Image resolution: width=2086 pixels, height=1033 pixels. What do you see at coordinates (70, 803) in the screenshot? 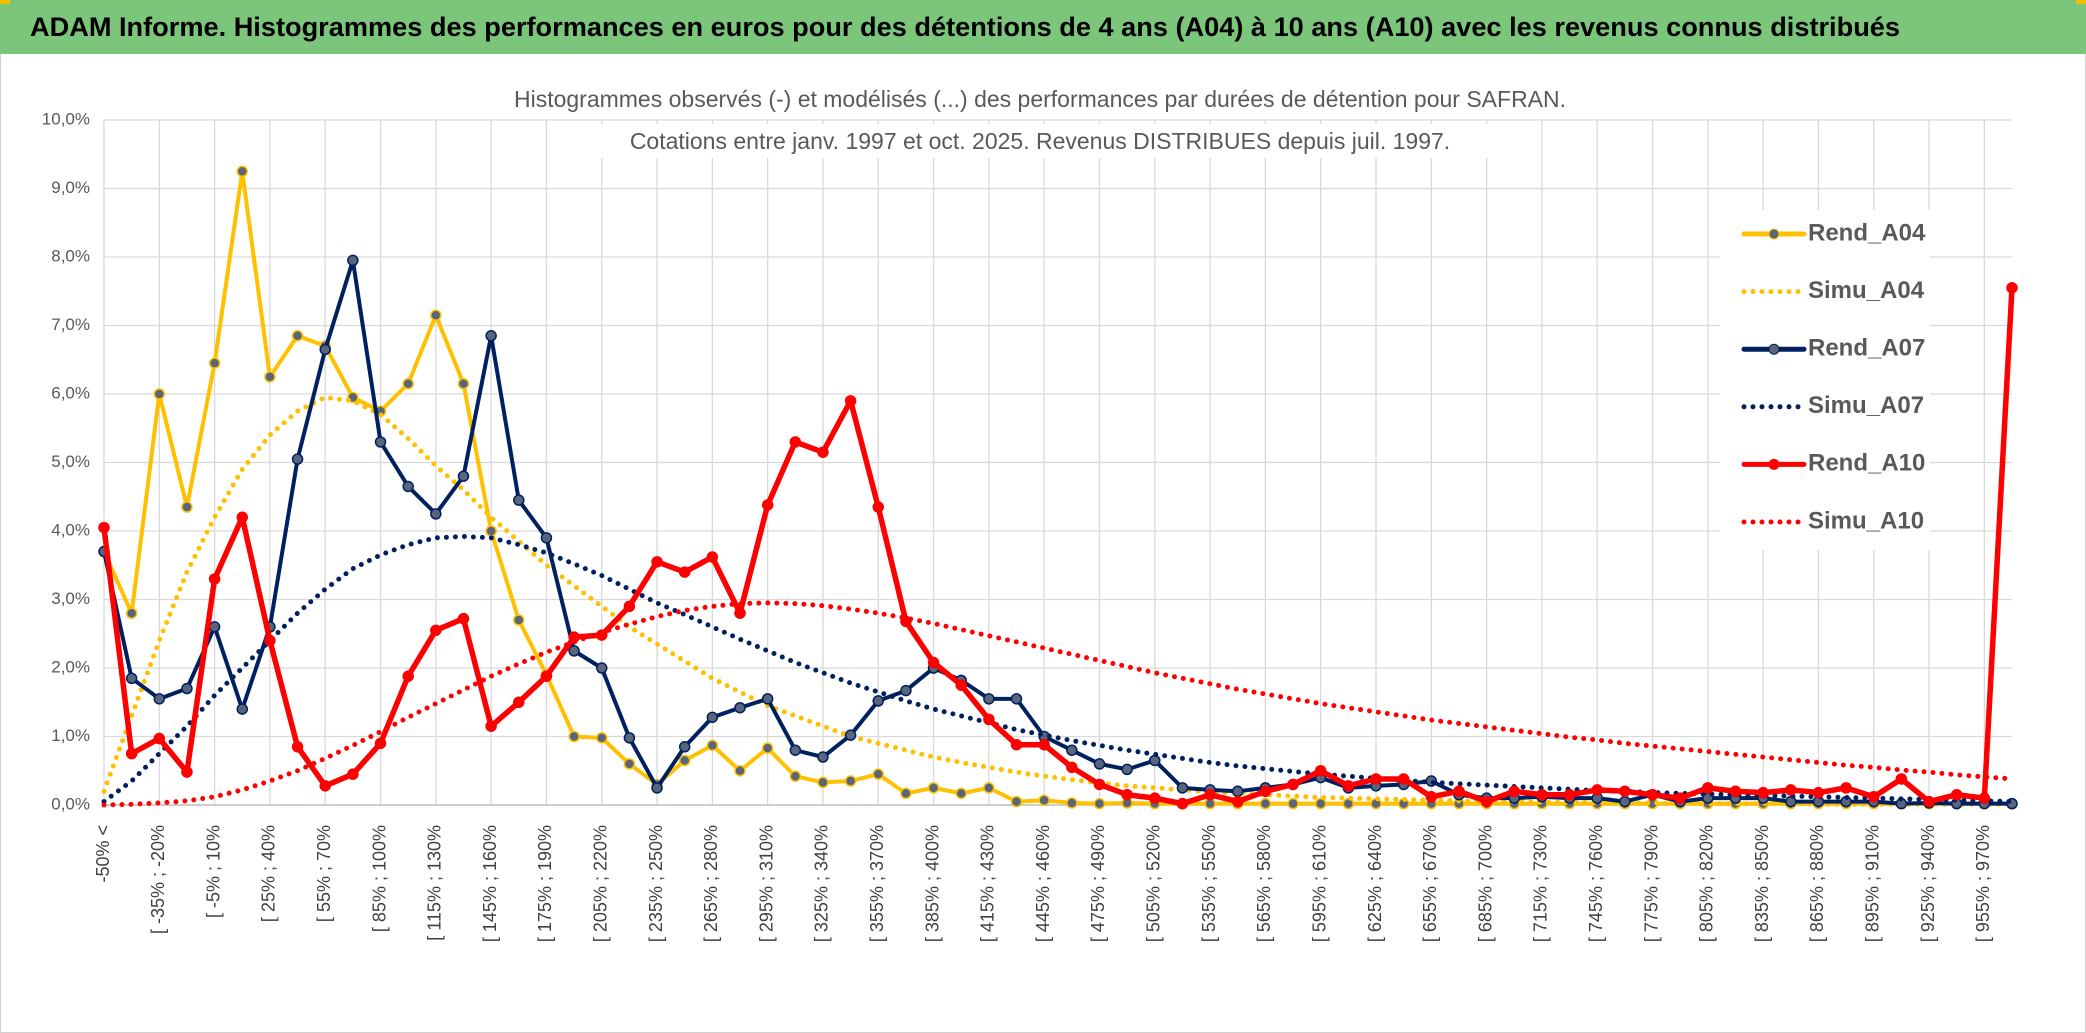
I see `y-tick-label: 0,0%` at bounding box center [70, 803].